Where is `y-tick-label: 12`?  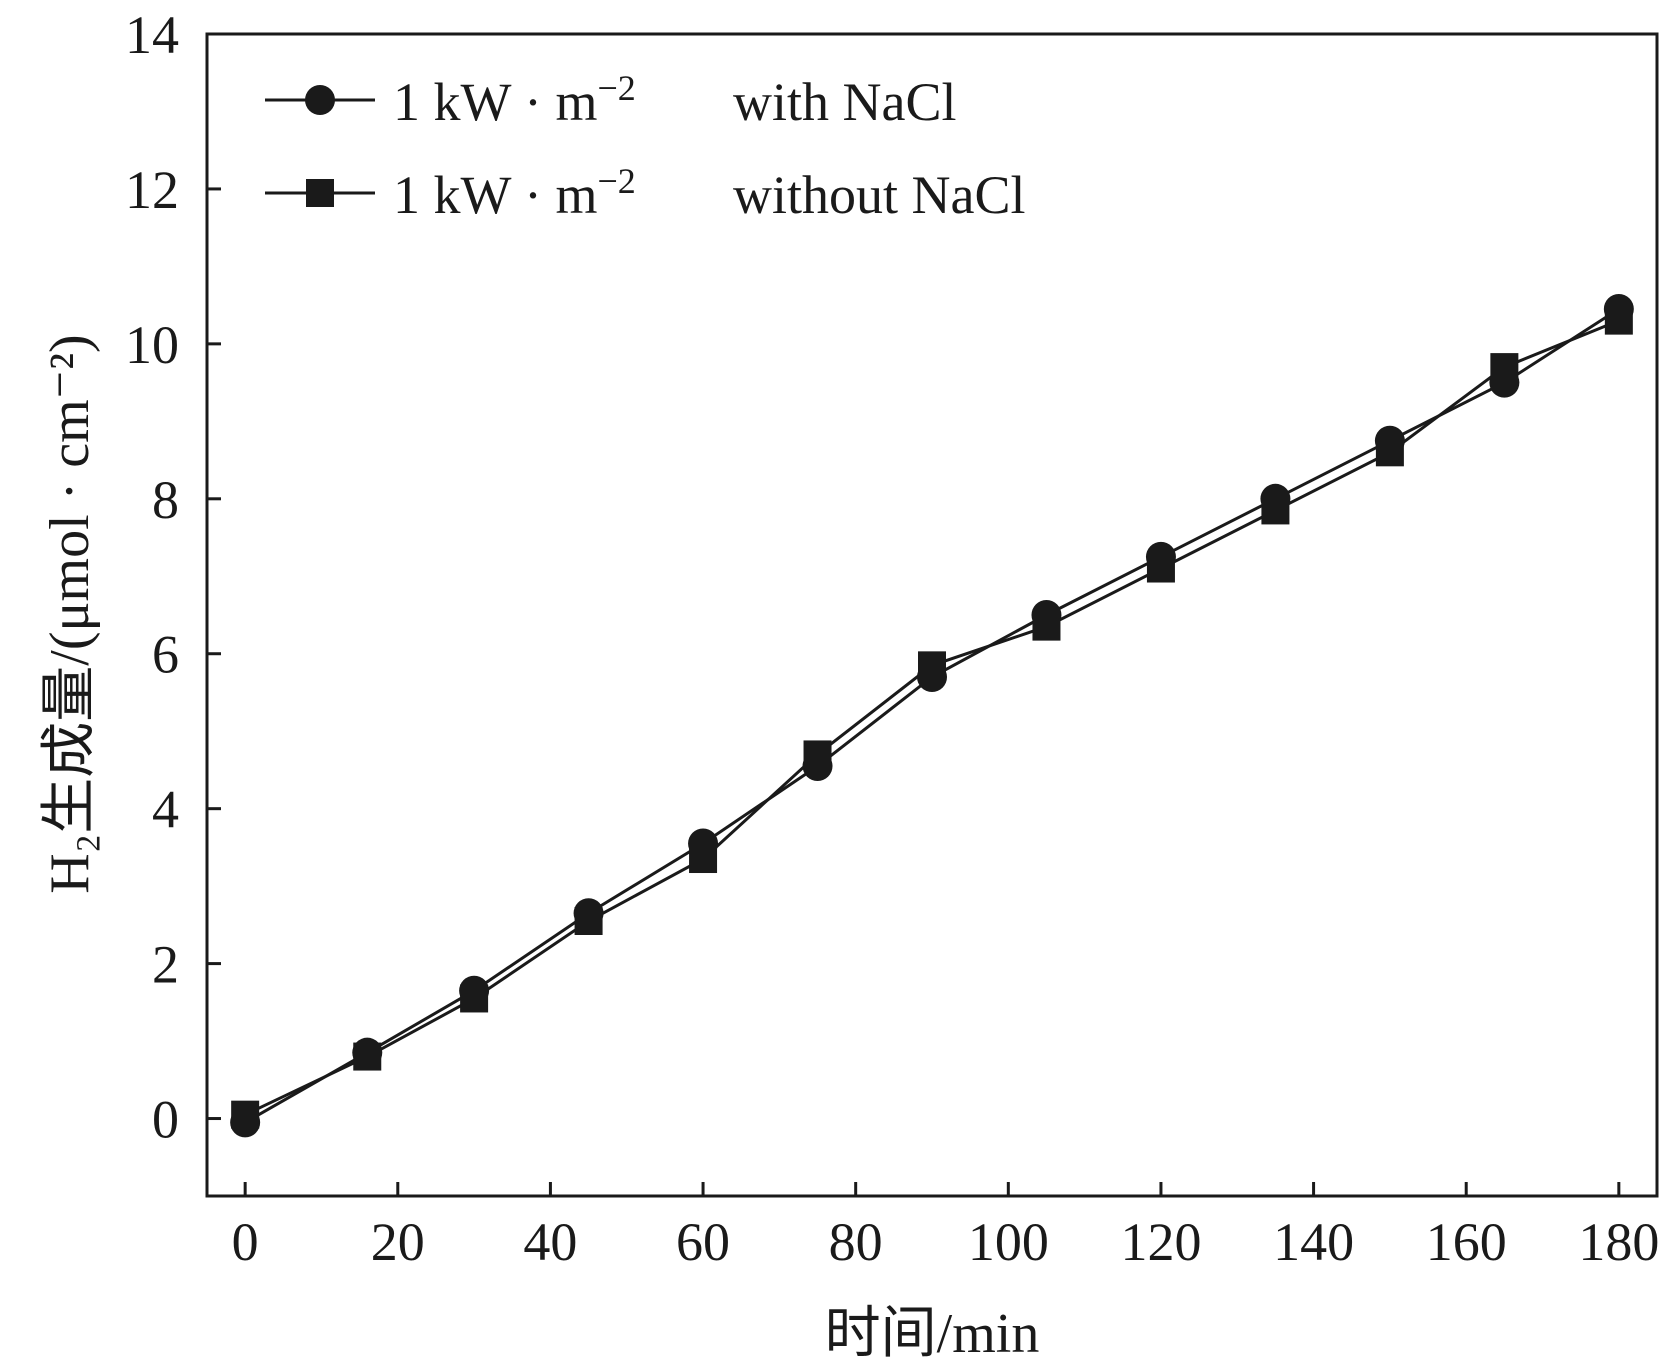
y-tick-label: 12 is located at coordinates (152, 190).